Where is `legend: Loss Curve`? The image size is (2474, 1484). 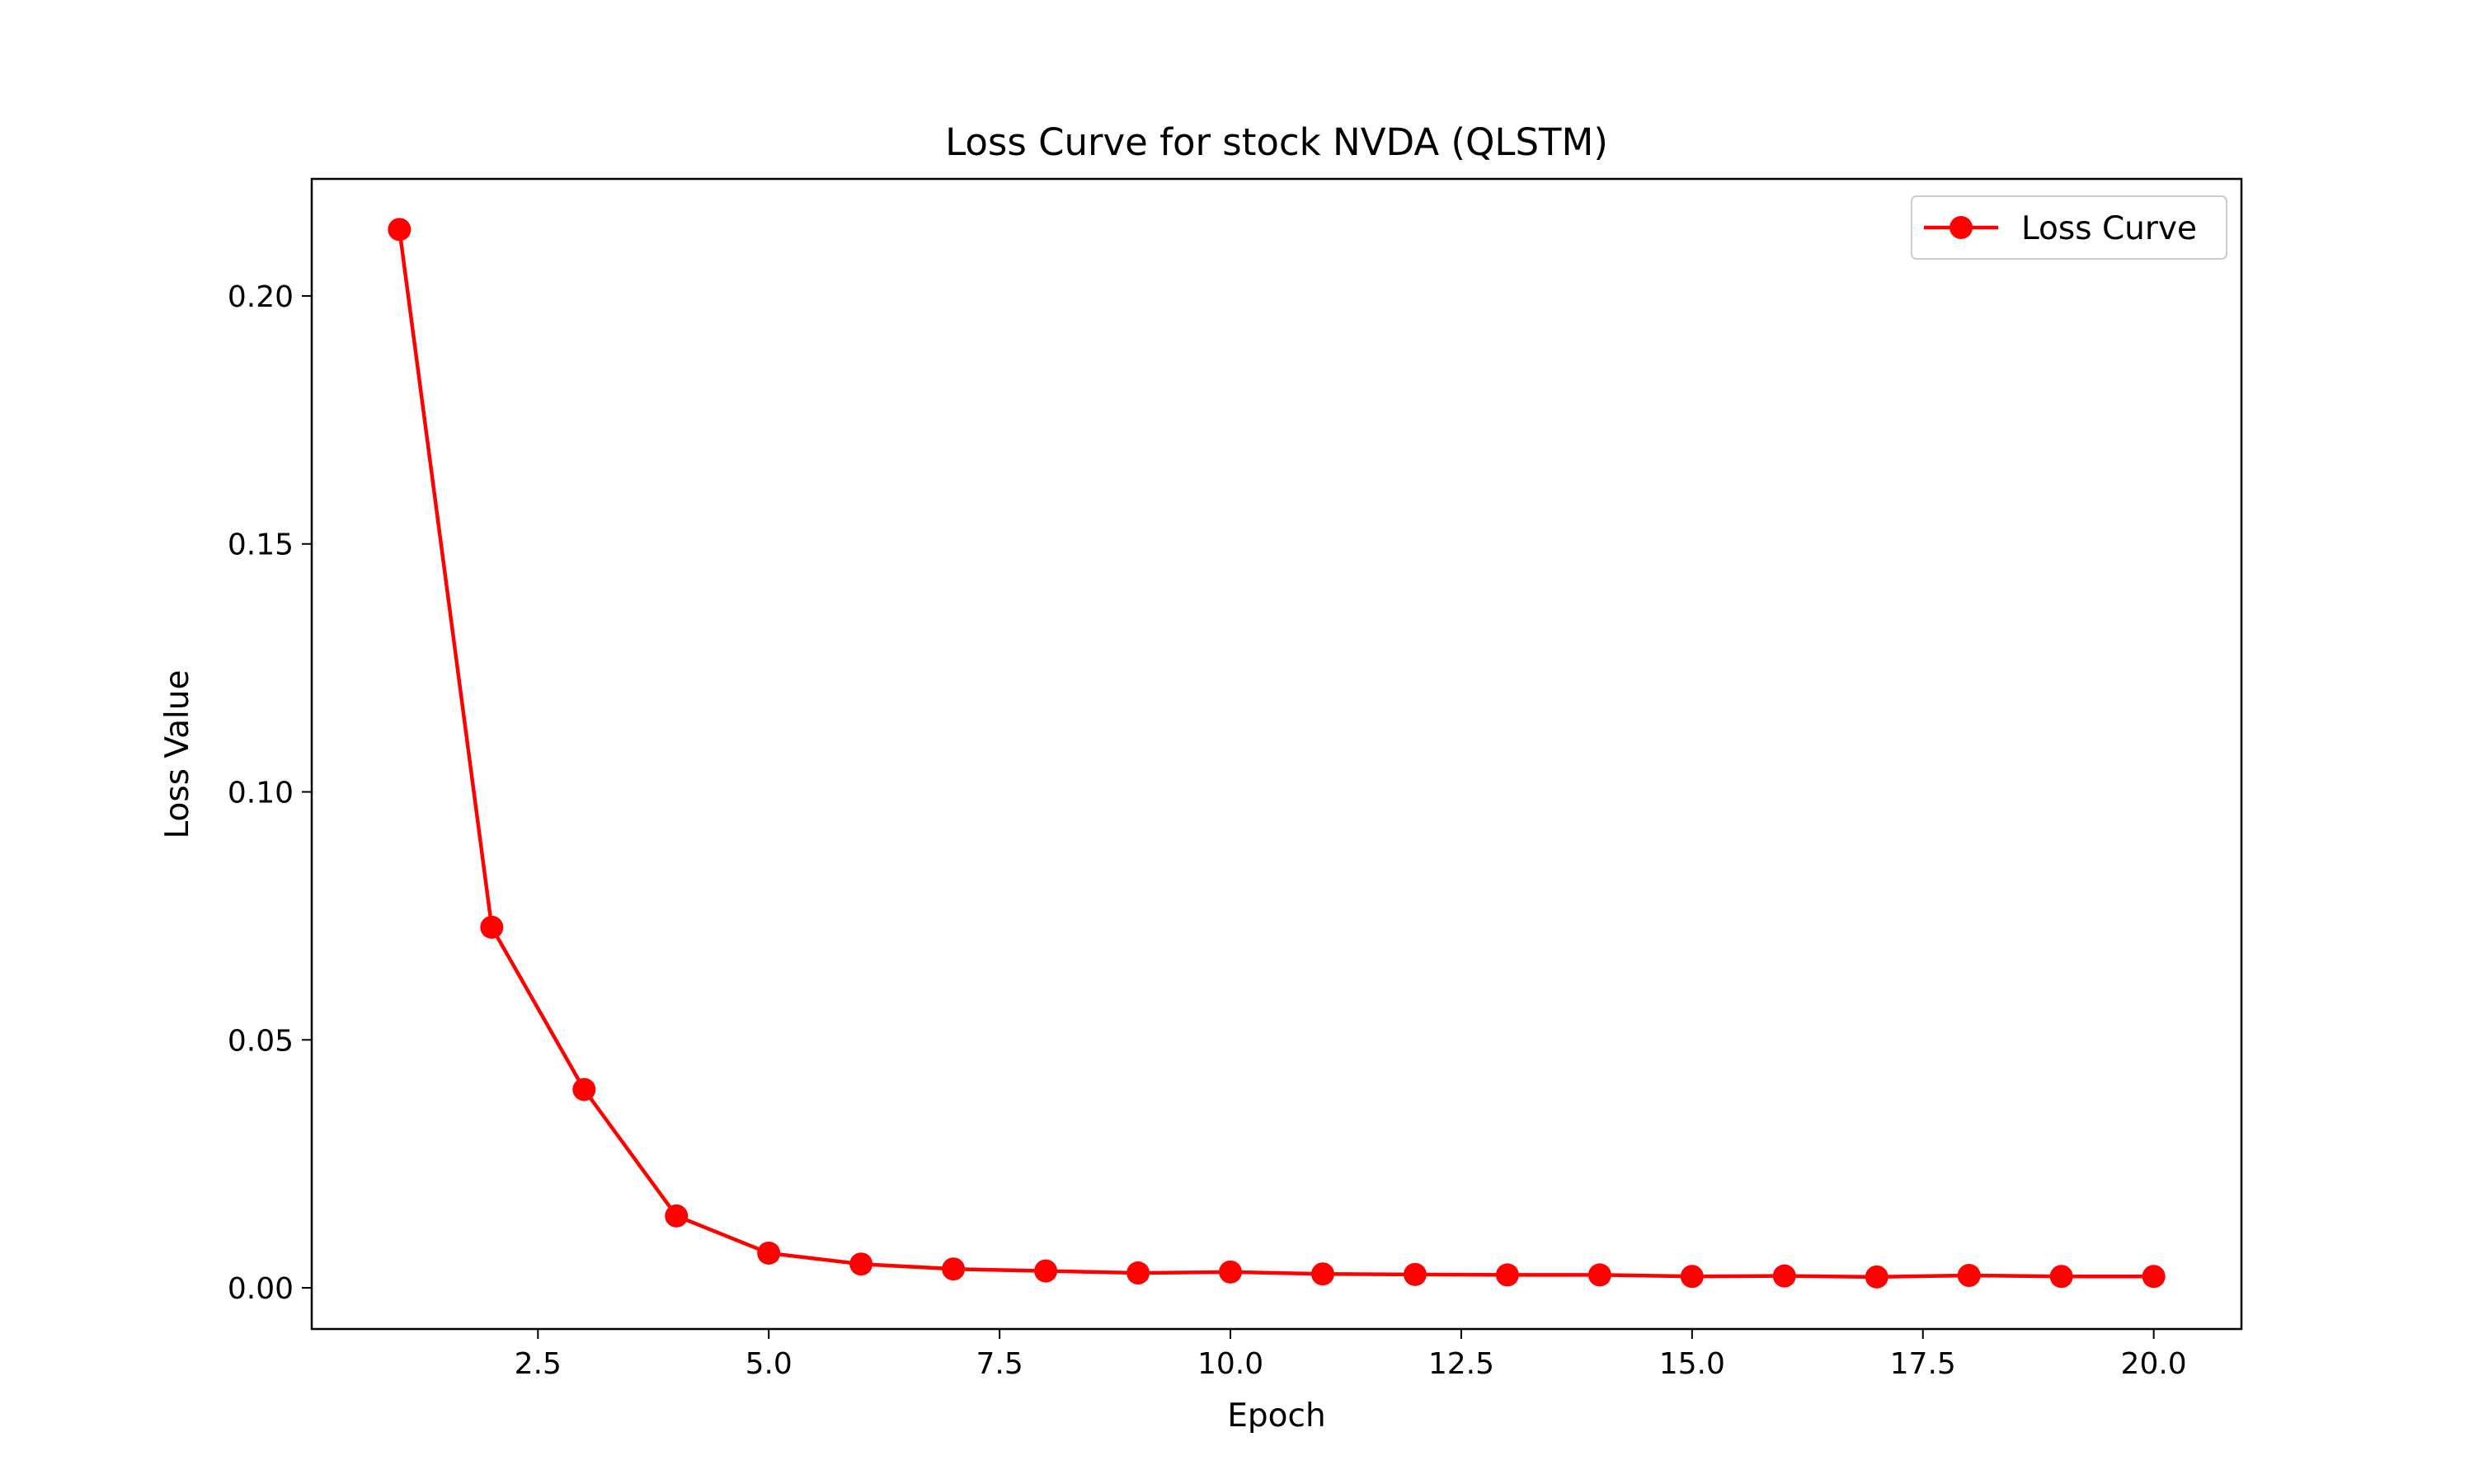 legend: Loss Curve is located at coordinates (2069, 228).